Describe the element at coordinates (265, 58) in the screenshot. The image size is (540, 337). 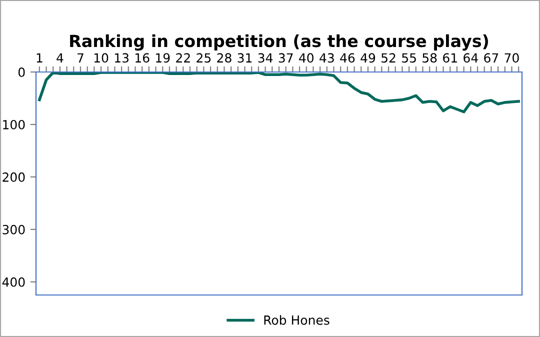
I see `x-tick-label: 34` at that location.